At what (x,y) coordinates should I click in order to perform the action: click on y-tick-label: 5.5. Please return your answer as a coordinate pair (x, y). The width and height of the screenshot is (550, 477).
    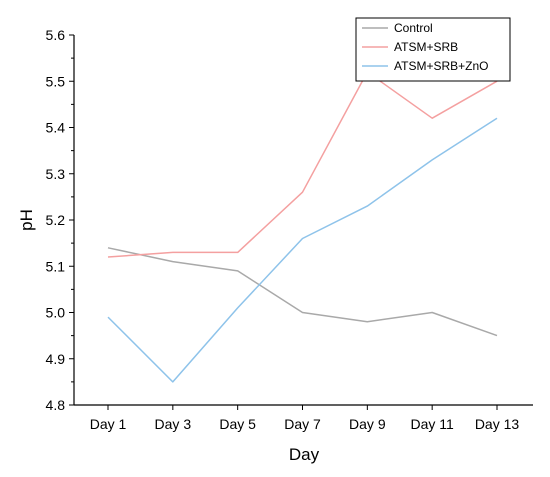
    Looking at the image, I should click on (56, 81).